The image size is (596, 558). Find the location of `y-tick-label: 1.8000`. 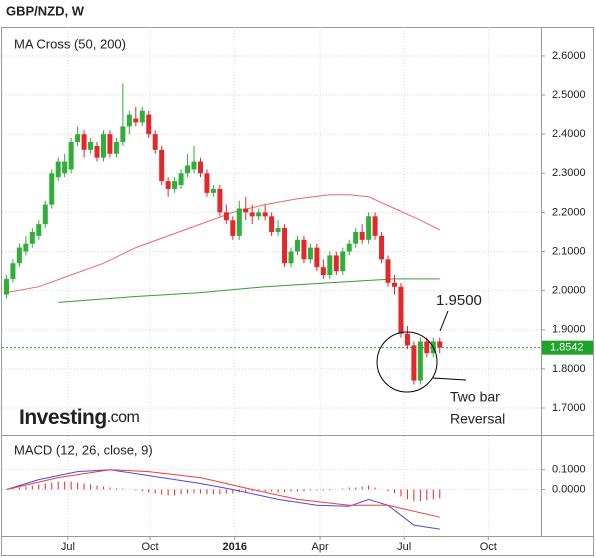

y-tick-label: 1.8000 is located at coordinates (569, 369).